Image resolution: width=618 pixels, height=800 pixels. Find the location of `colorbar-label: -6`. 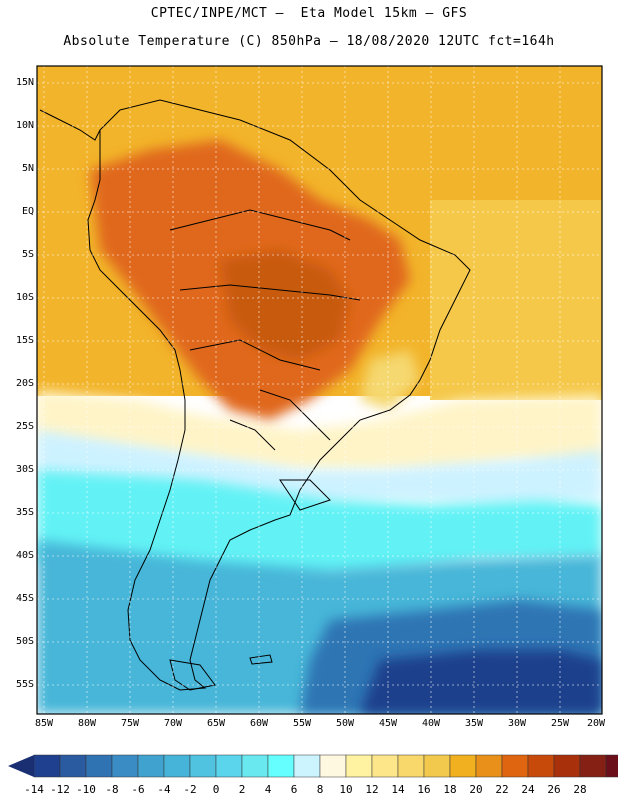

colorbar-label: -6 is located at coordinates (138, 789).